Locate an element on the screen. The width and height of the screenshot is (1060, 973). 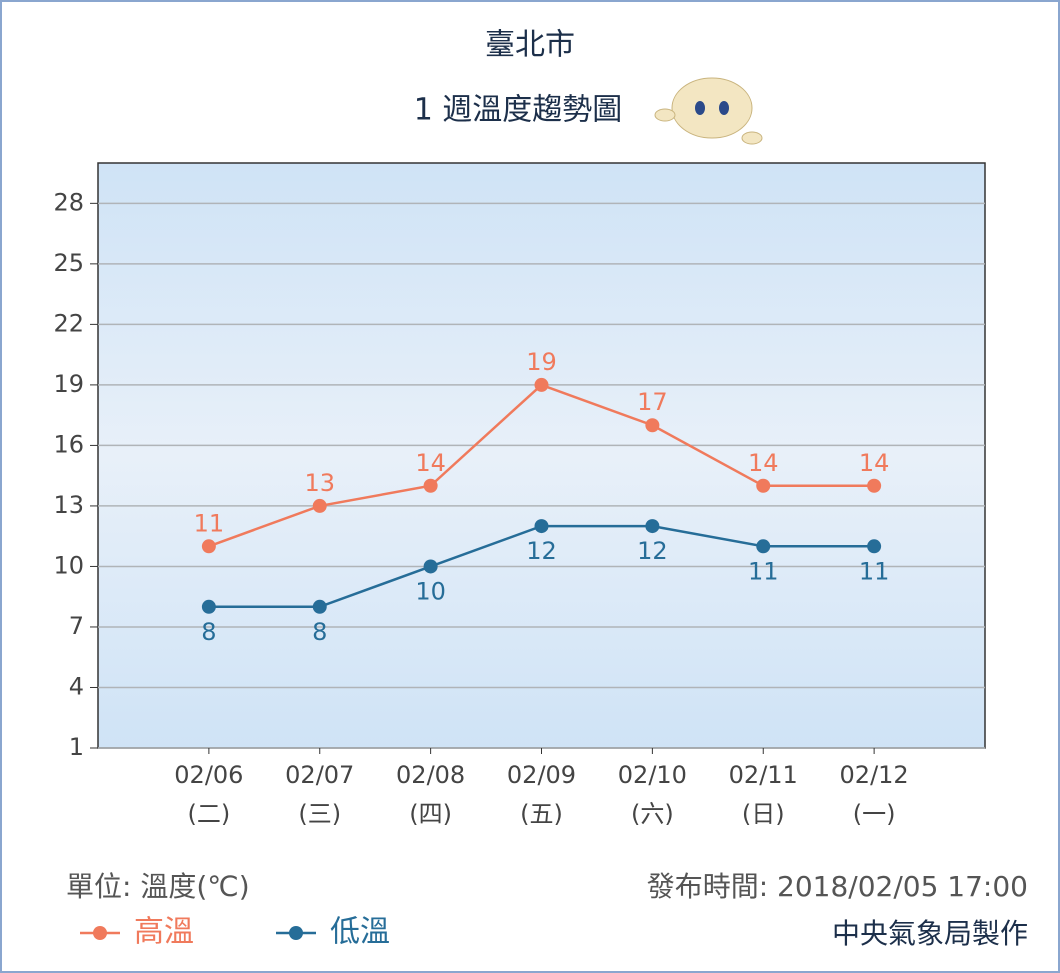
y-tick-label: 4 is located at coordinates (76, 686).